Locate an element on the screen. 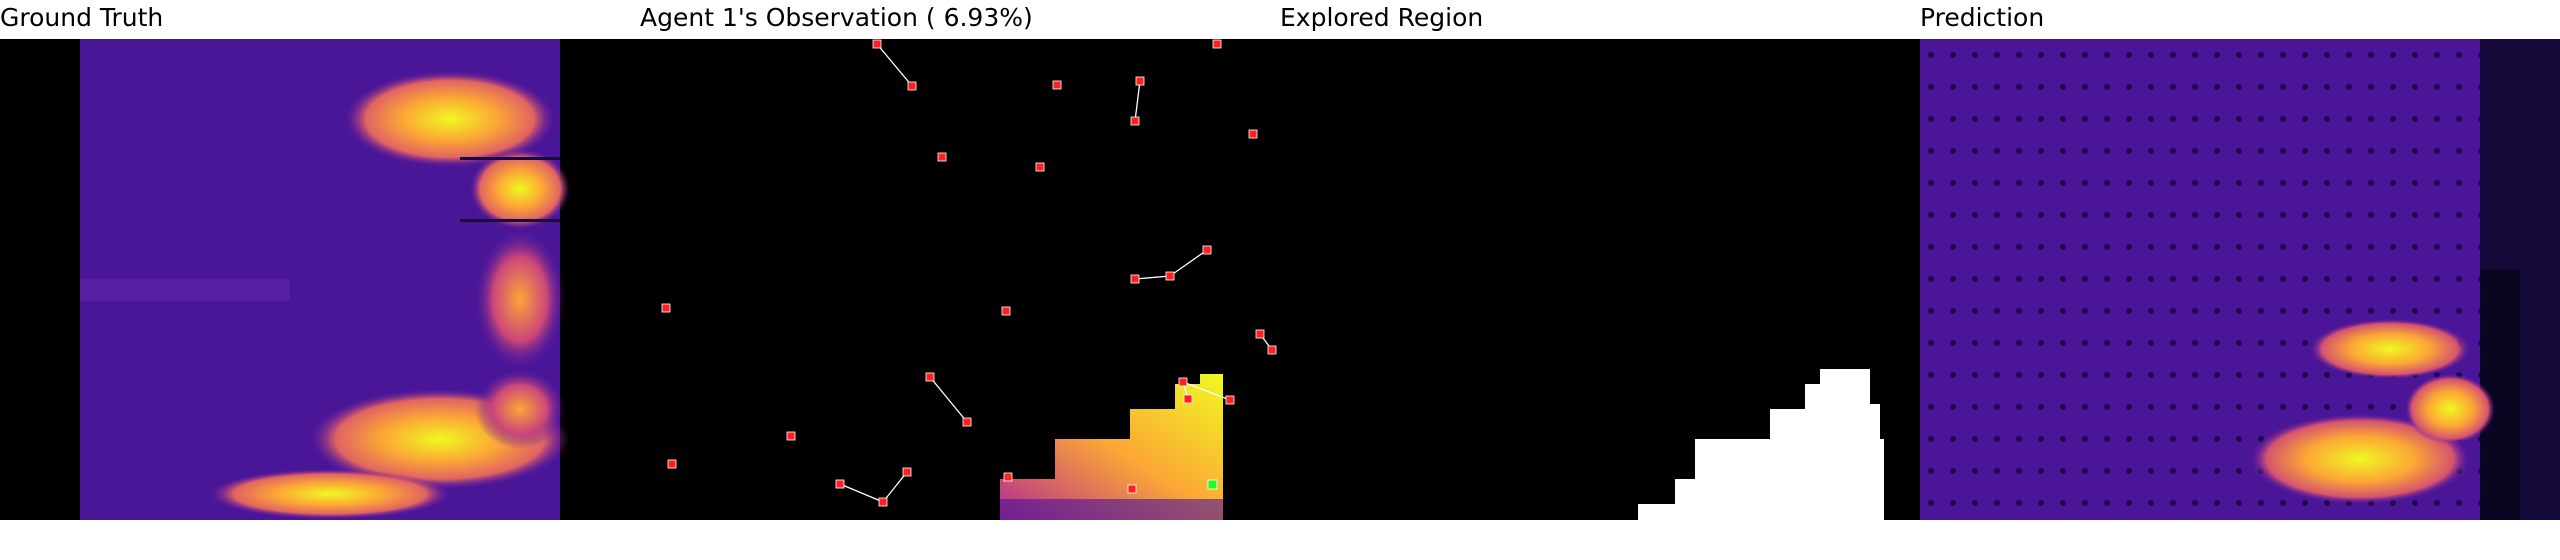 The image size is (2560, 560). explored-area is located at coordinates (1761, 444).